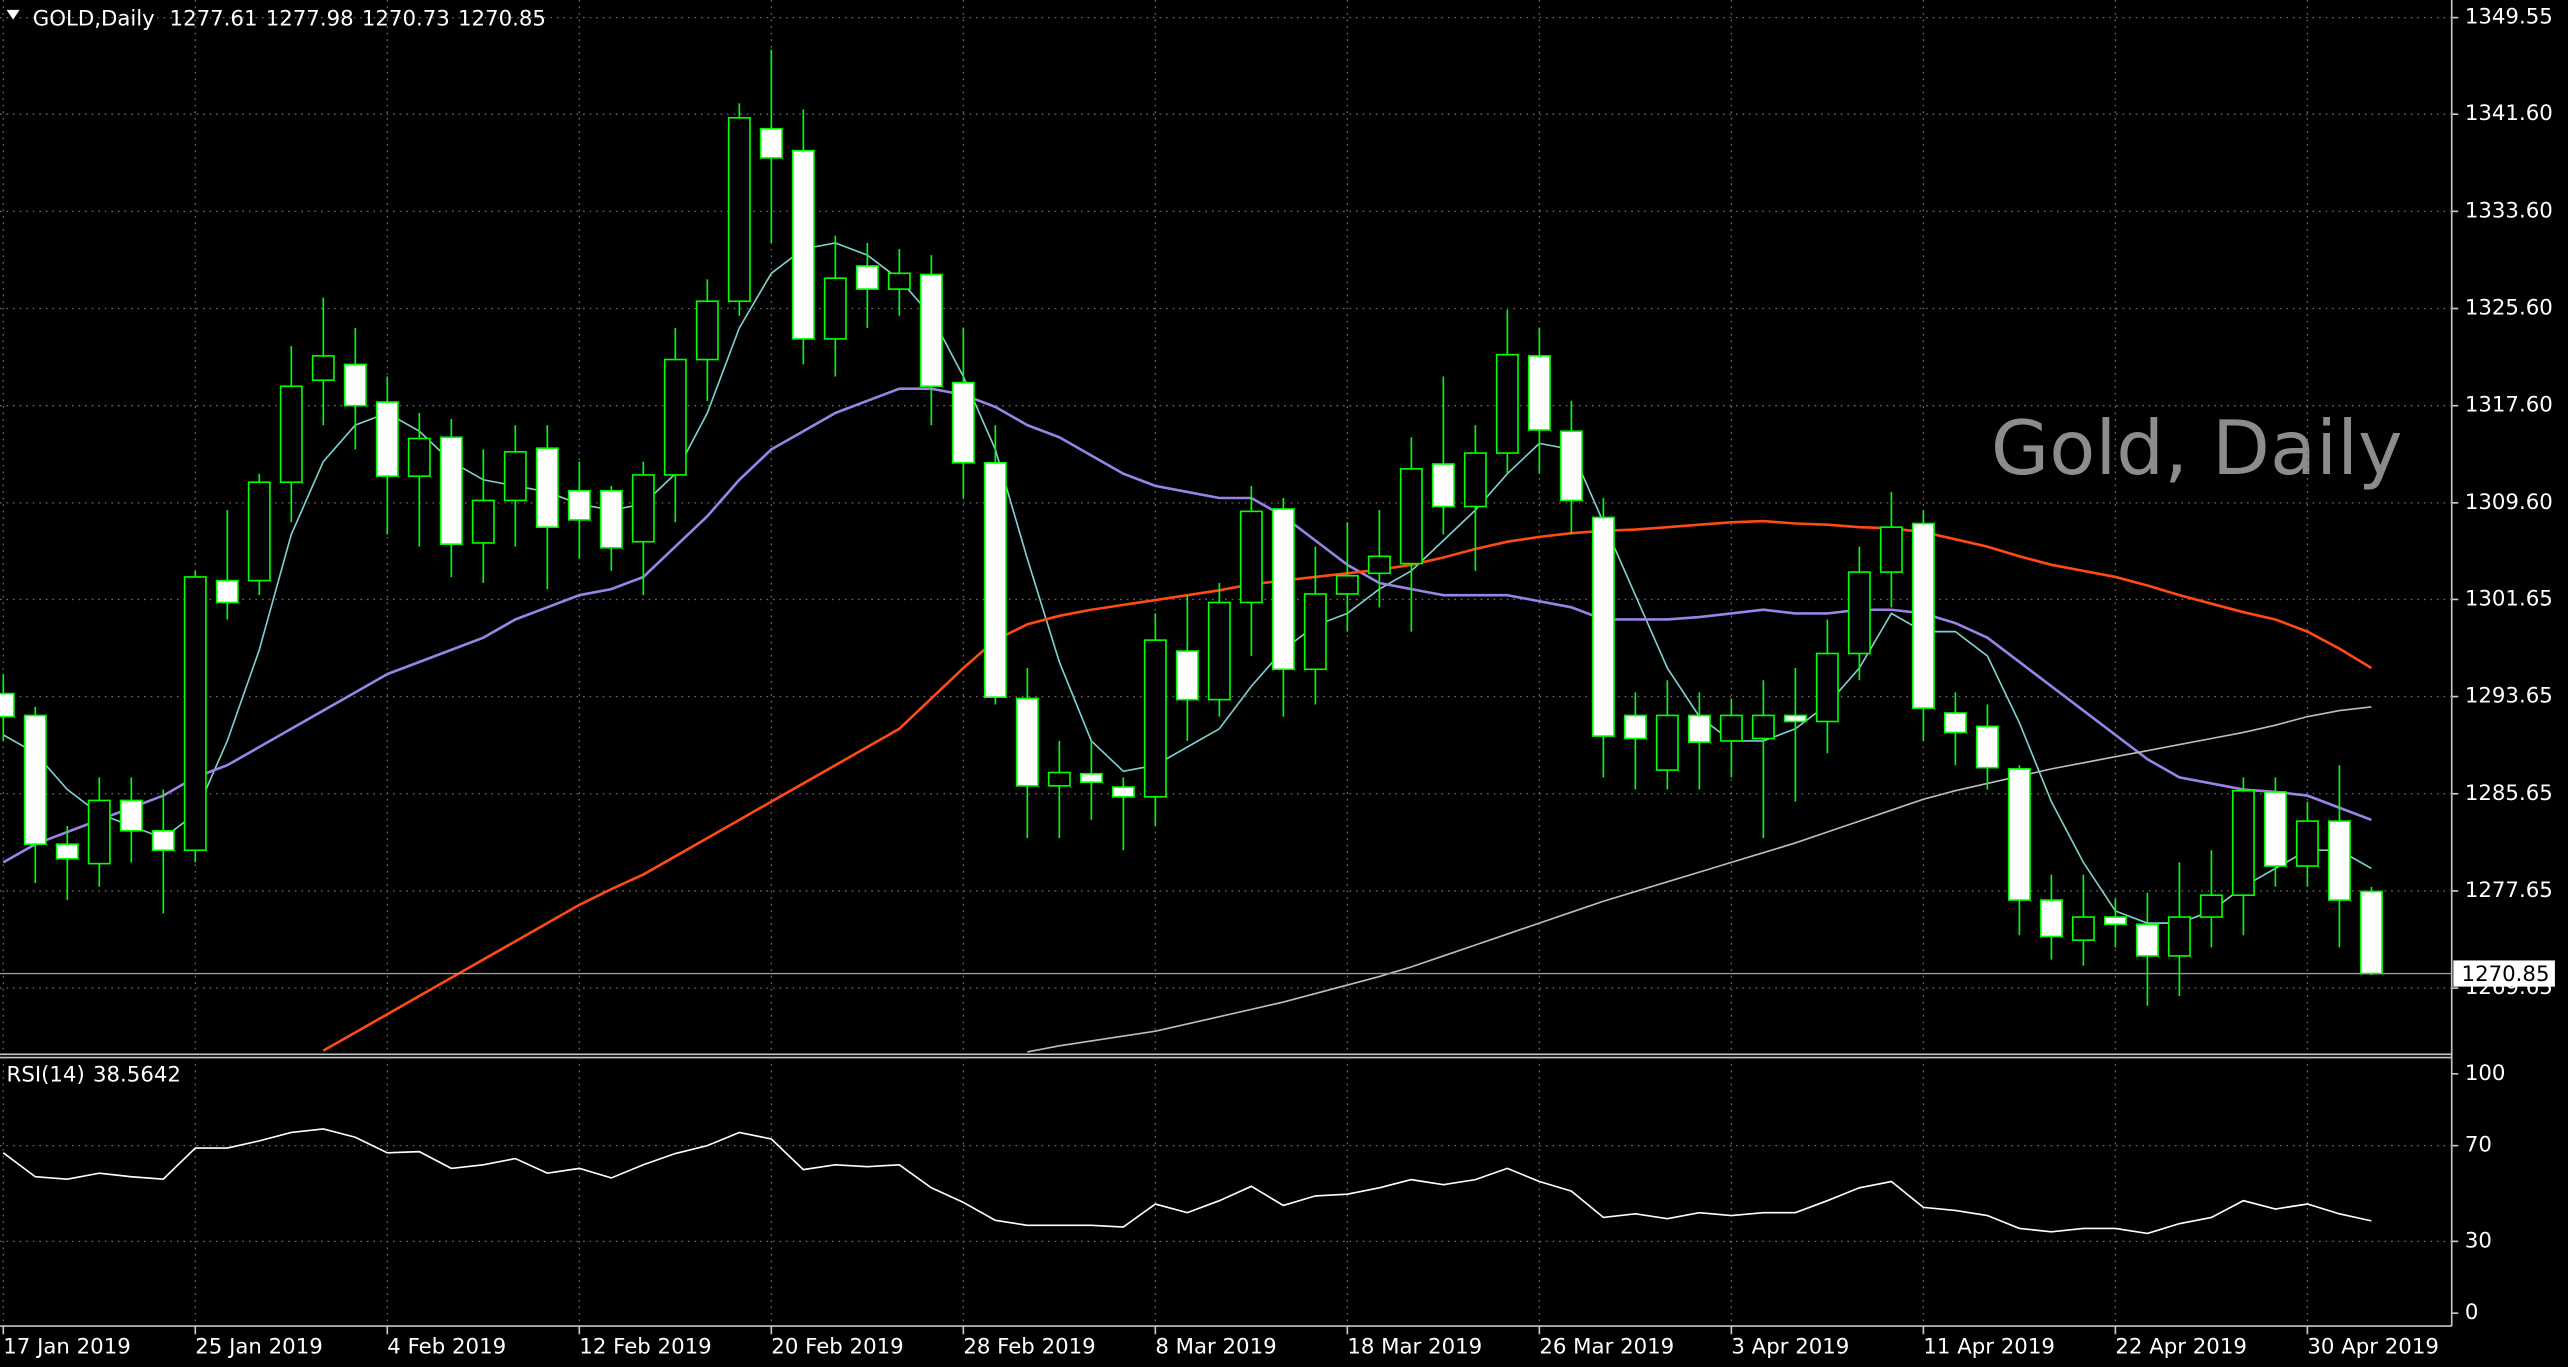 The image size is (2568, 1367). What do you see at coordinates (46, 1075) in the screenshot?
I see `rsi-name: RSI(14)` at bounding box center [46, 1075].